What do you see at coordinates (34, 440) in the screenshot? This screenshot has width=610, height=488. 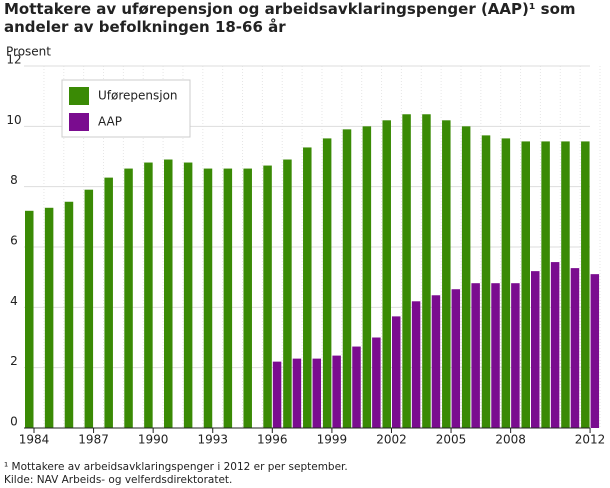 I see `x-tick-label: 1984` at bounding box center [34, 440].